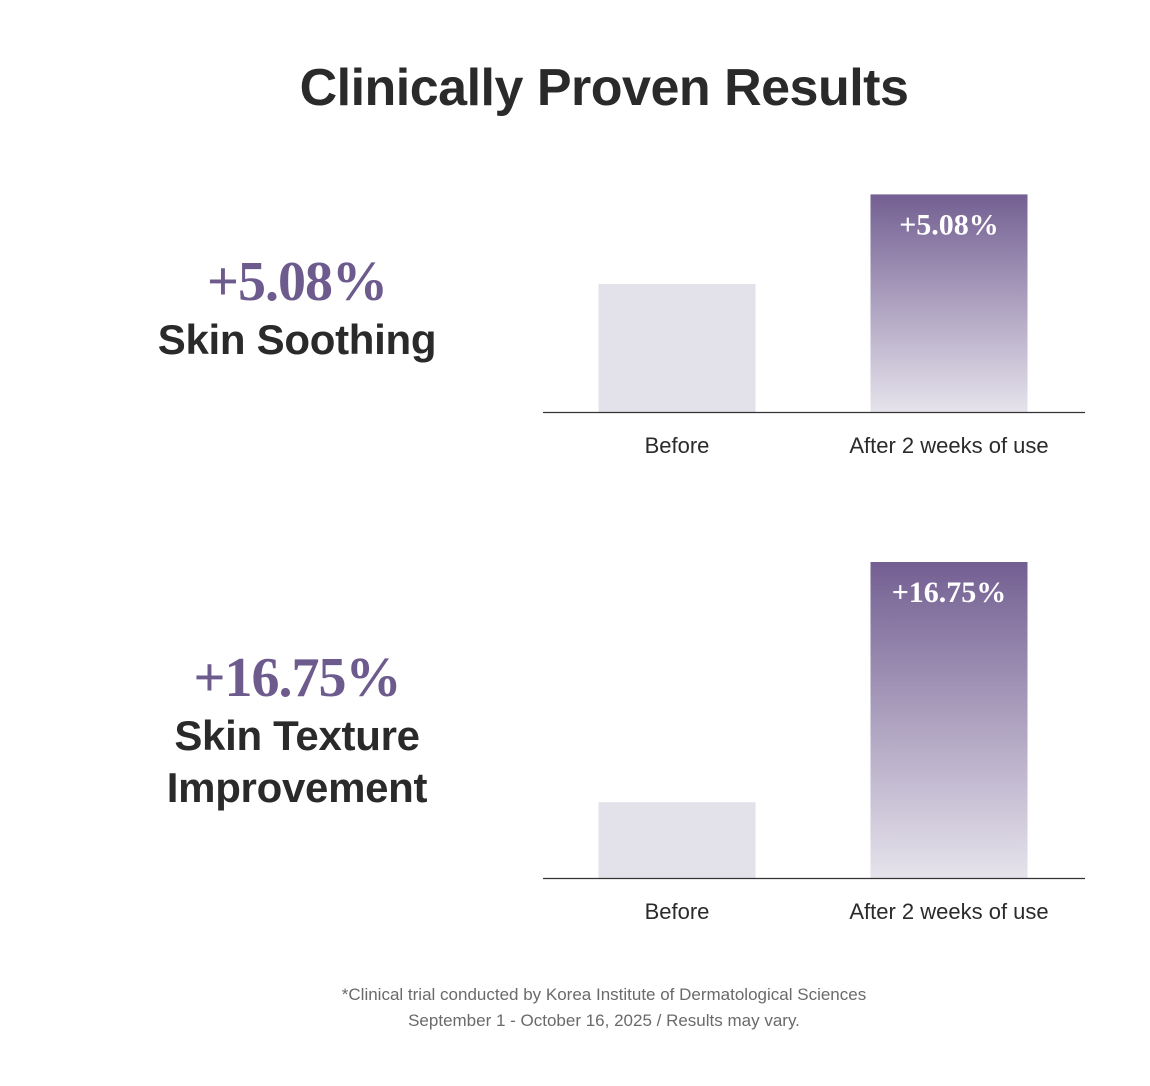  What do you see at coordinates (604, 88) in the screenshot?
I see `page-title: Clinically Proven Results` at bounding box center [604, 88].